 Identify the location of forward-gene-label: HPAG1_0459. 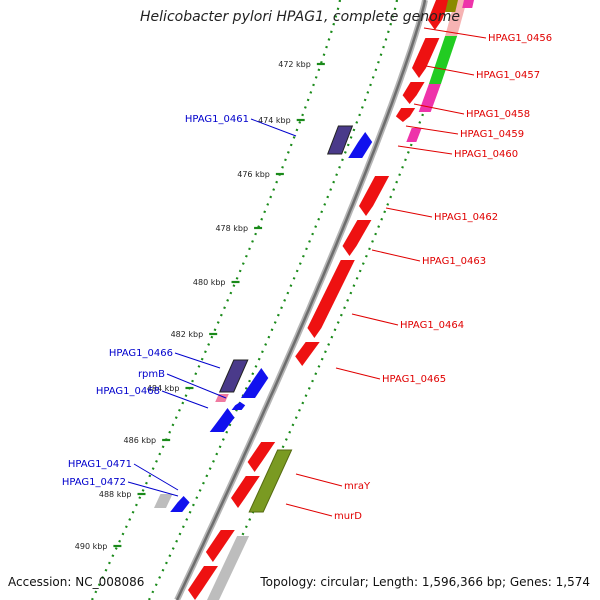
(492, 134).